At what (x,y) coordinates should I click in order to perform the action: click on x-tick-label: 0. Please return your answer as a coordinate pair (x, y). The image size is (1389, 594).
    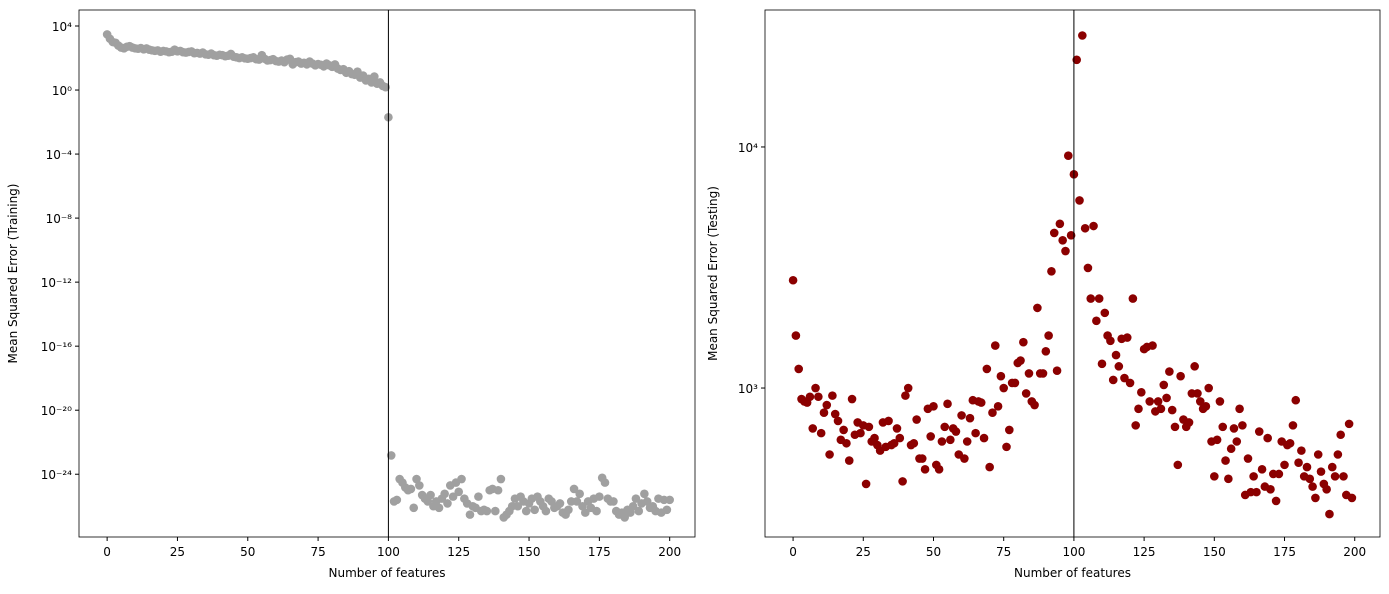
    Looking at the image, I should click on (107, 552).